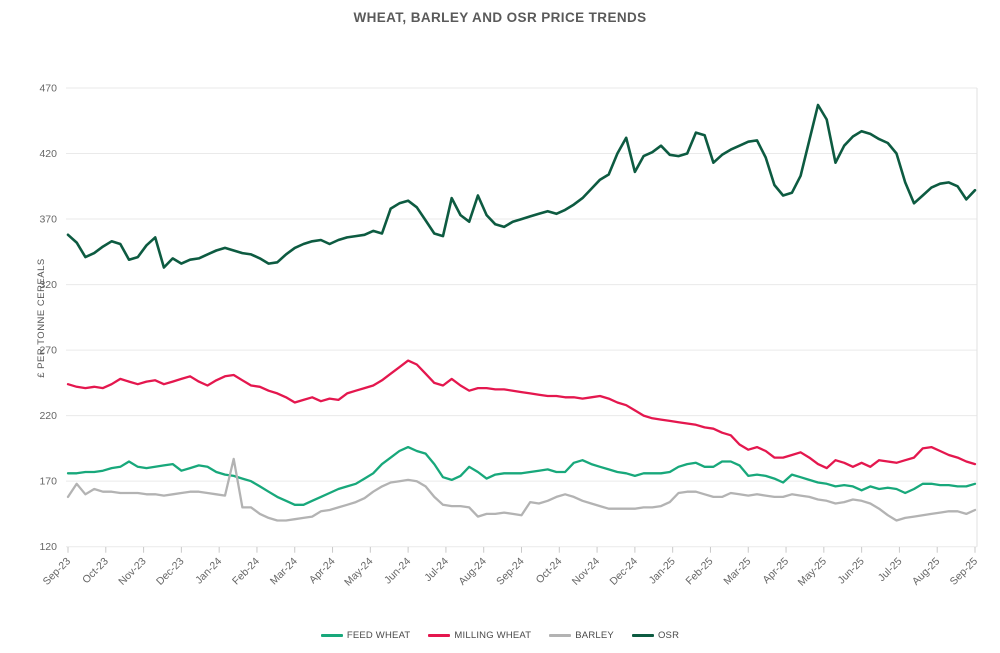  I want to click on x-tick-label: Jul-24, so click(436, 569).